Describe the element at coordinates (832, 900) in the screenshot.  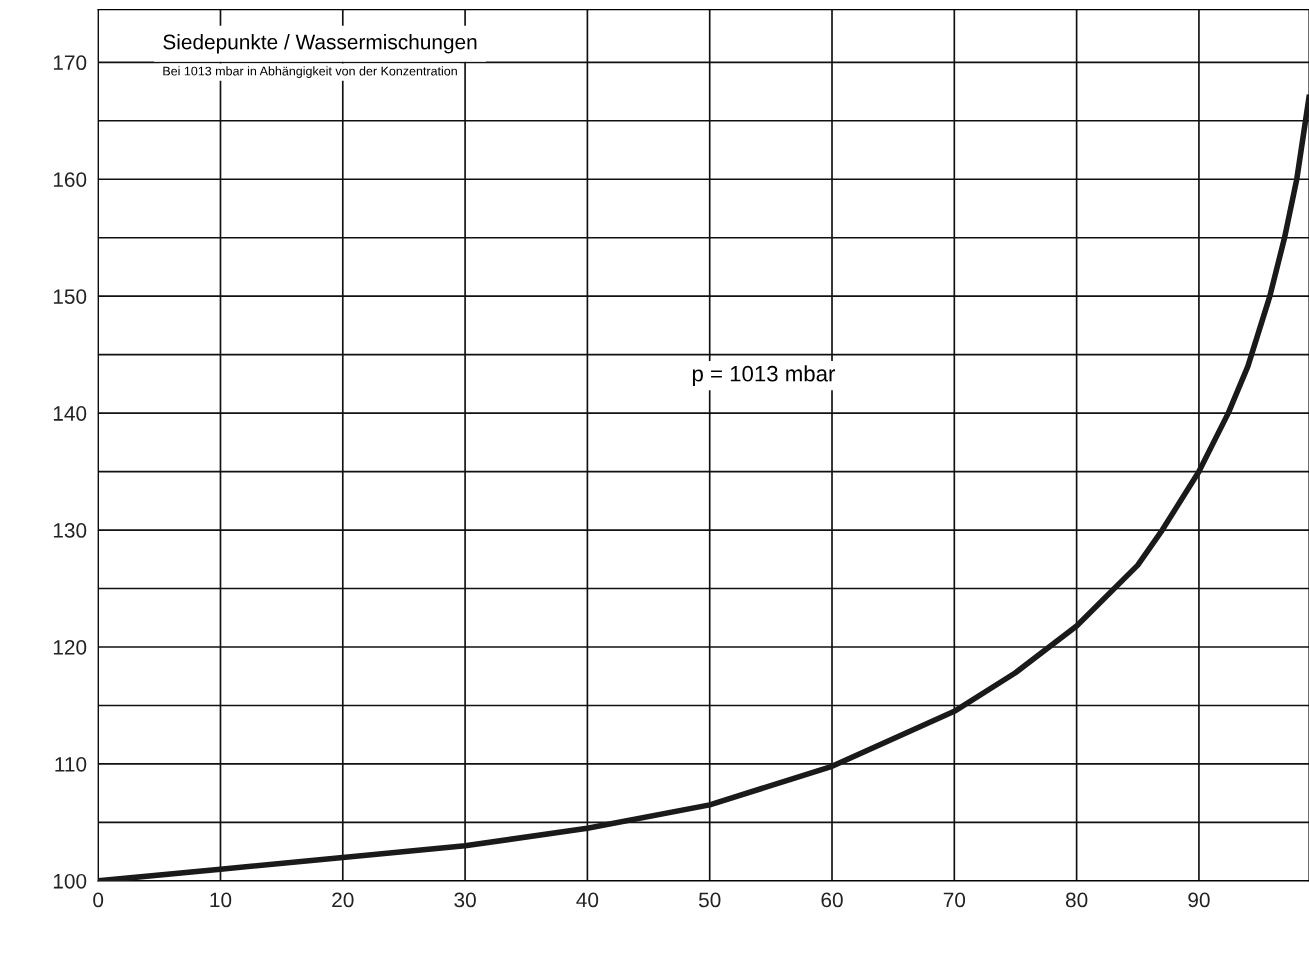
I see `x-tick-label: 60` at that location.